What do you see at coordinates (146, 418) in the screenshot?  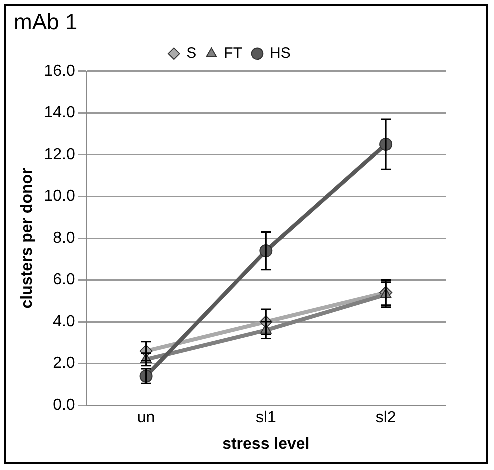 I see `x-tick-label: un` at bounding box center [146, 418].